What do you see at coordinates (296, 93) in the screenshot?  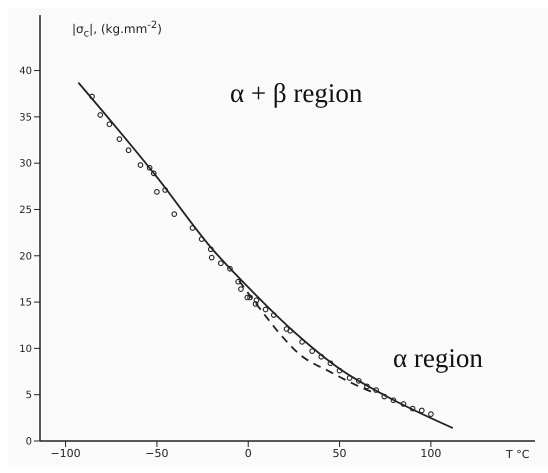 I see `annotation: α + β region` at bounding box center [296, 93].